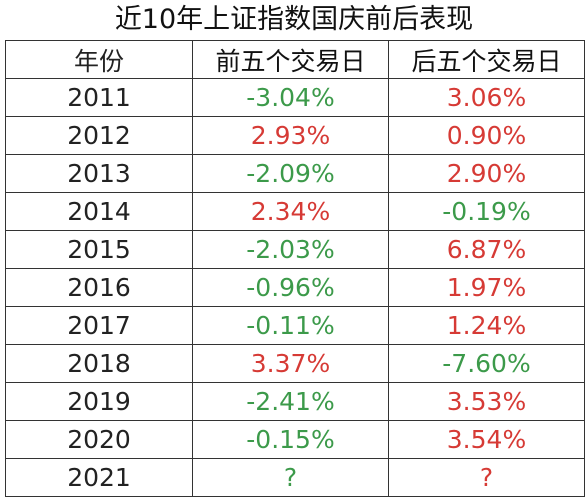 Image resolution: width=588 pixels, height=497 pixels. I want to click on before-holiday-cell: -2.09%, so click(290, 173).